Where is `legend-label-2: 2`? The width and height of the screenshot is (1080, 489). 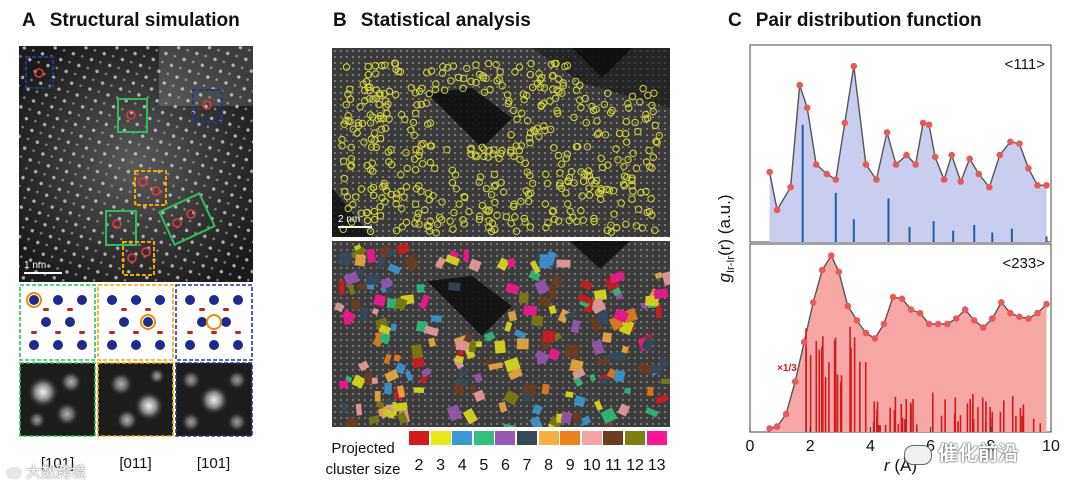
legend-label-2: 2 is located at coordinates (419, 465).